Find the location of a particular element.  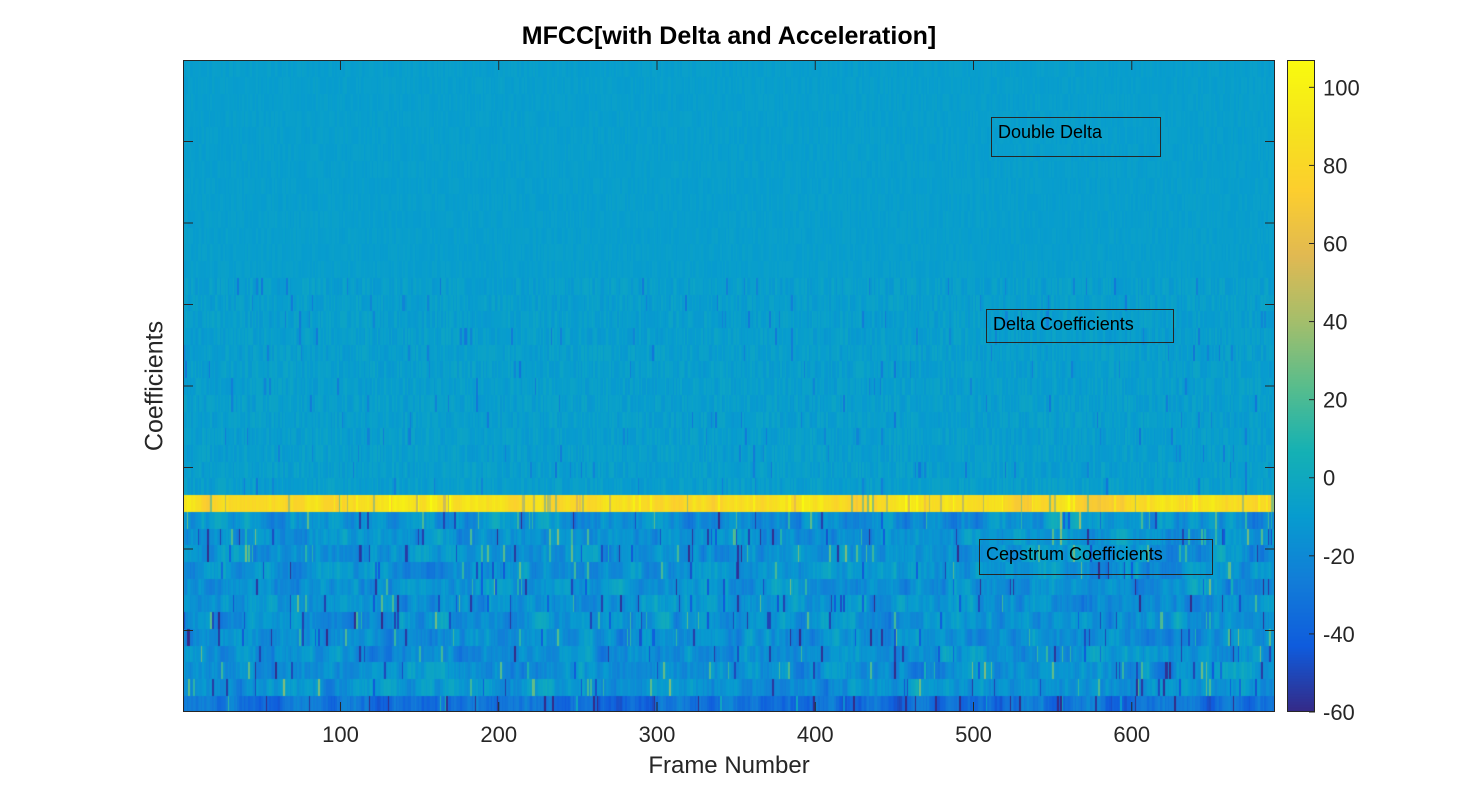

x-tick-label: 200 is located at coordinates (498, 734).